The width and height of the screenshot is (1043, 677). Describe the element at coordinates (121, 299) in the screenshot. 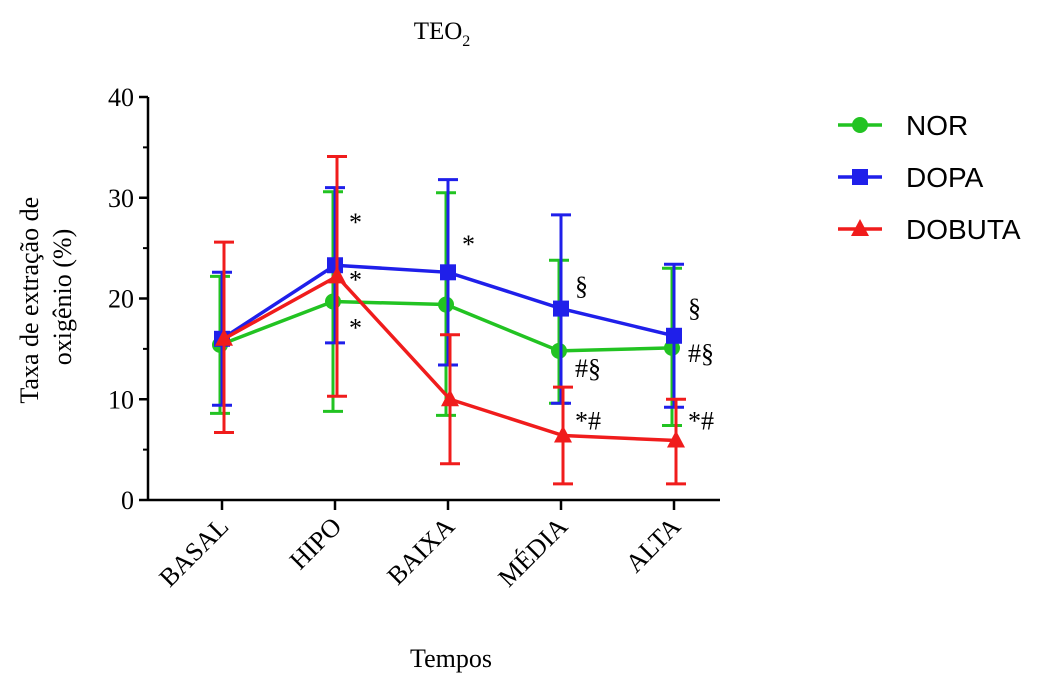

I see `y-tick-label: 20` at that location.